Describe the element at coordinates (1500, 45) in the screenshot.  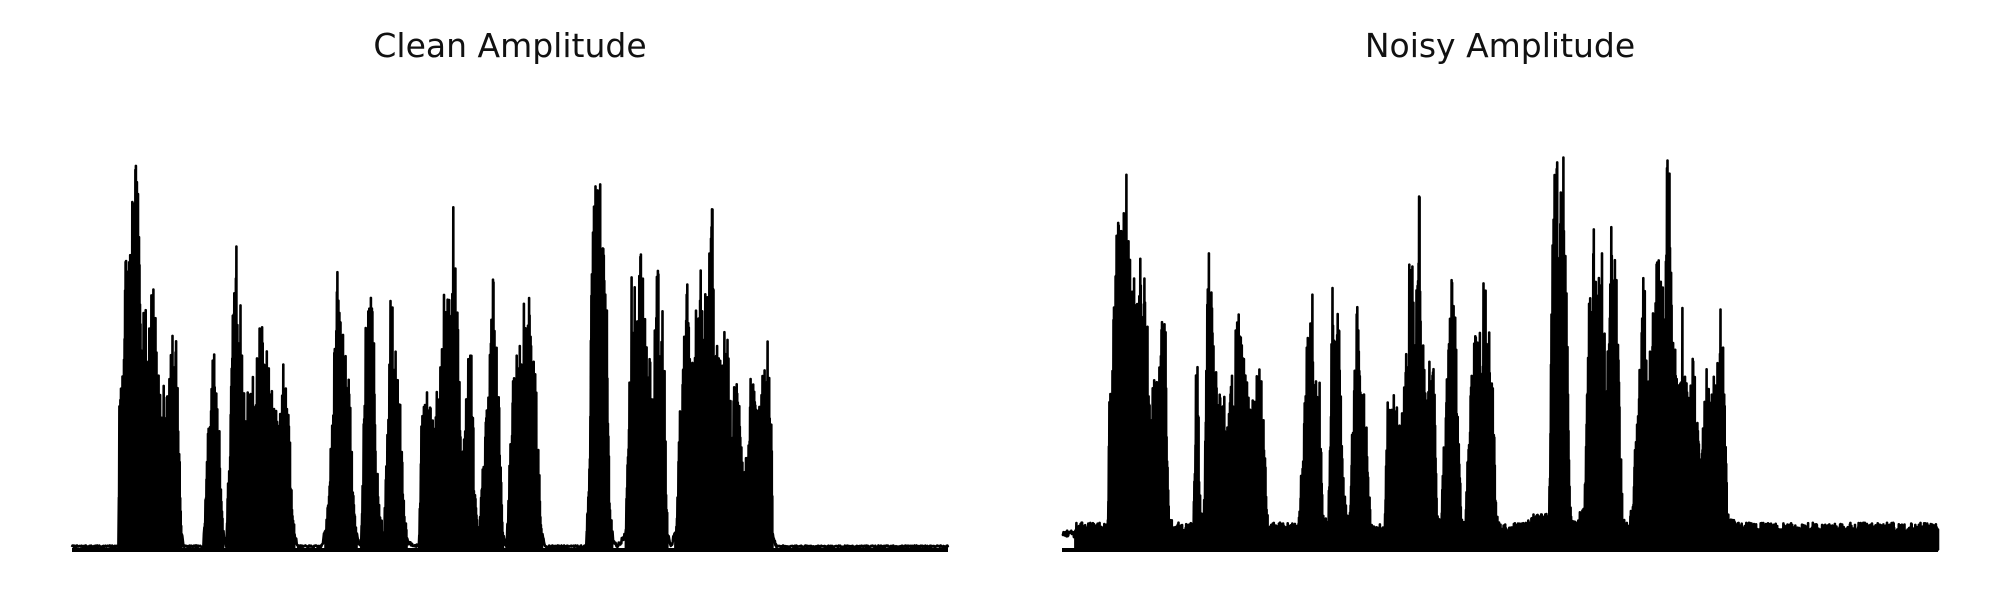
I see `chart-title: Noisy Amplitude` at that location.